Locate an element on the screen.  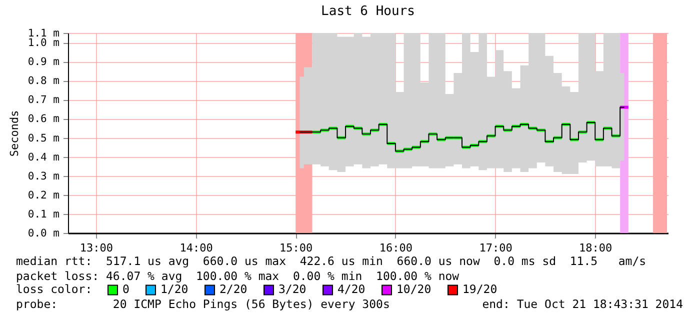
chart-title: Last 6 Hours is located at coordinates (368, 11).